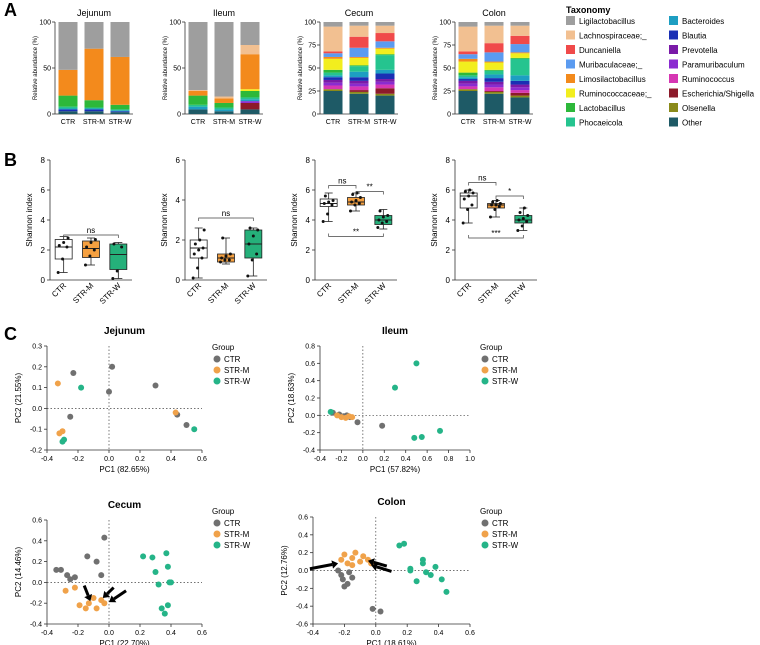  Describe the element at coordinates (118, 256) in the screenshot. I see `box` at that location.